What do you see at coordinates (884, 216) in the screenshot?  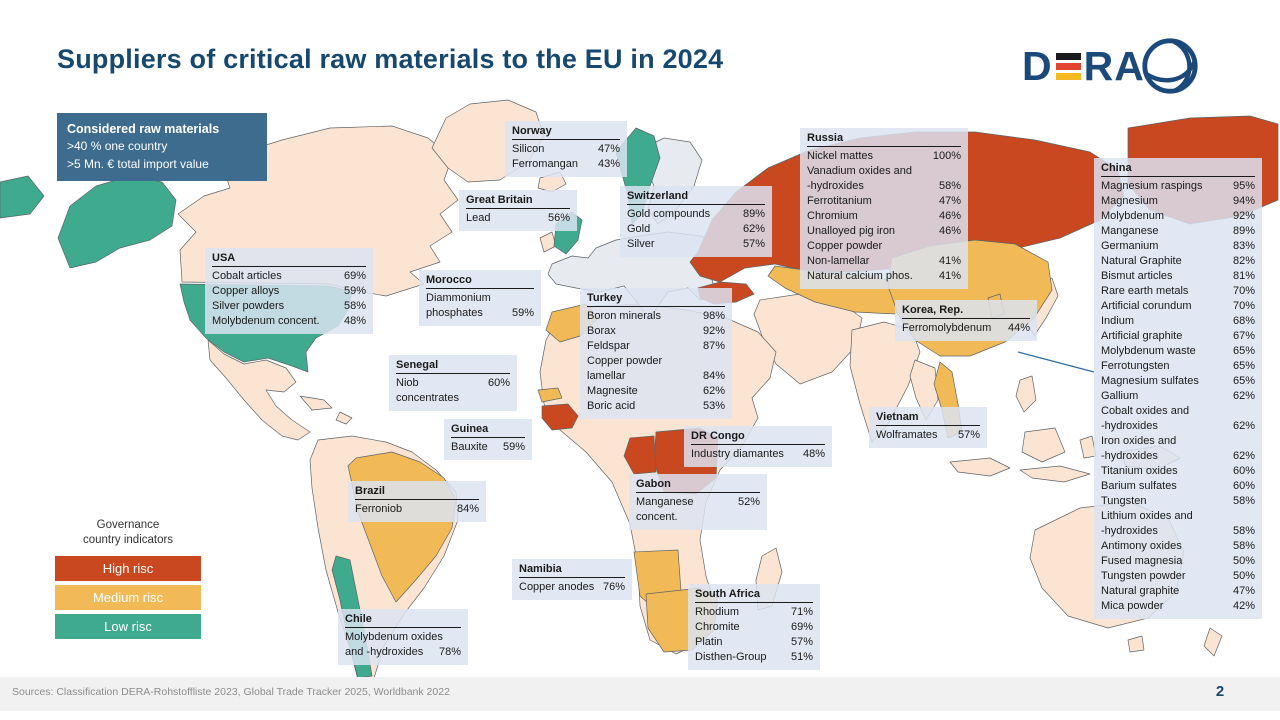 I see `material-row: Chromium 46%` at bounding box center [884, 216].